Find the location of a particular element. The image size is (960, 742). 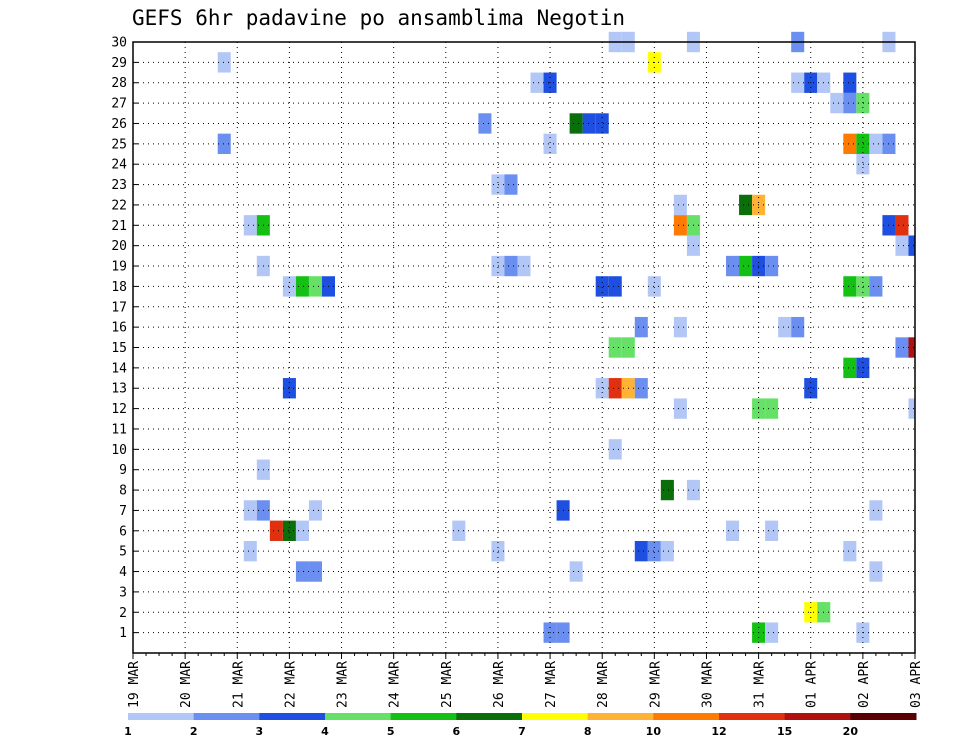

y-tick-label: 15 is located at coordinates (119, 348).